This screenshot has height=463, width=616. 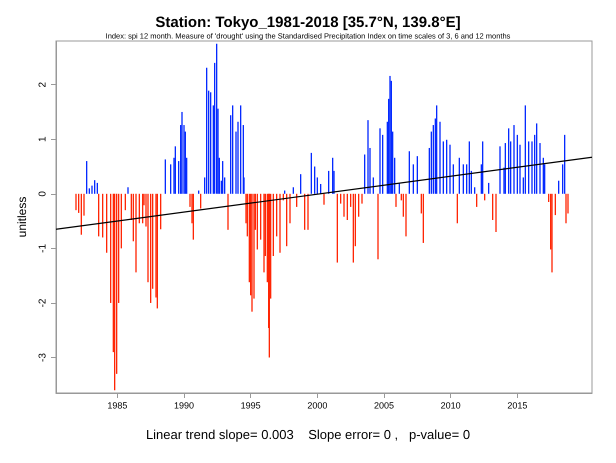 What do you see at coordinates (308, 434) in the screenshot?
I see `text: Linear trend slope= 0.003 Slope error= 0 , p-value= 0` at bounding box center [308, 434].